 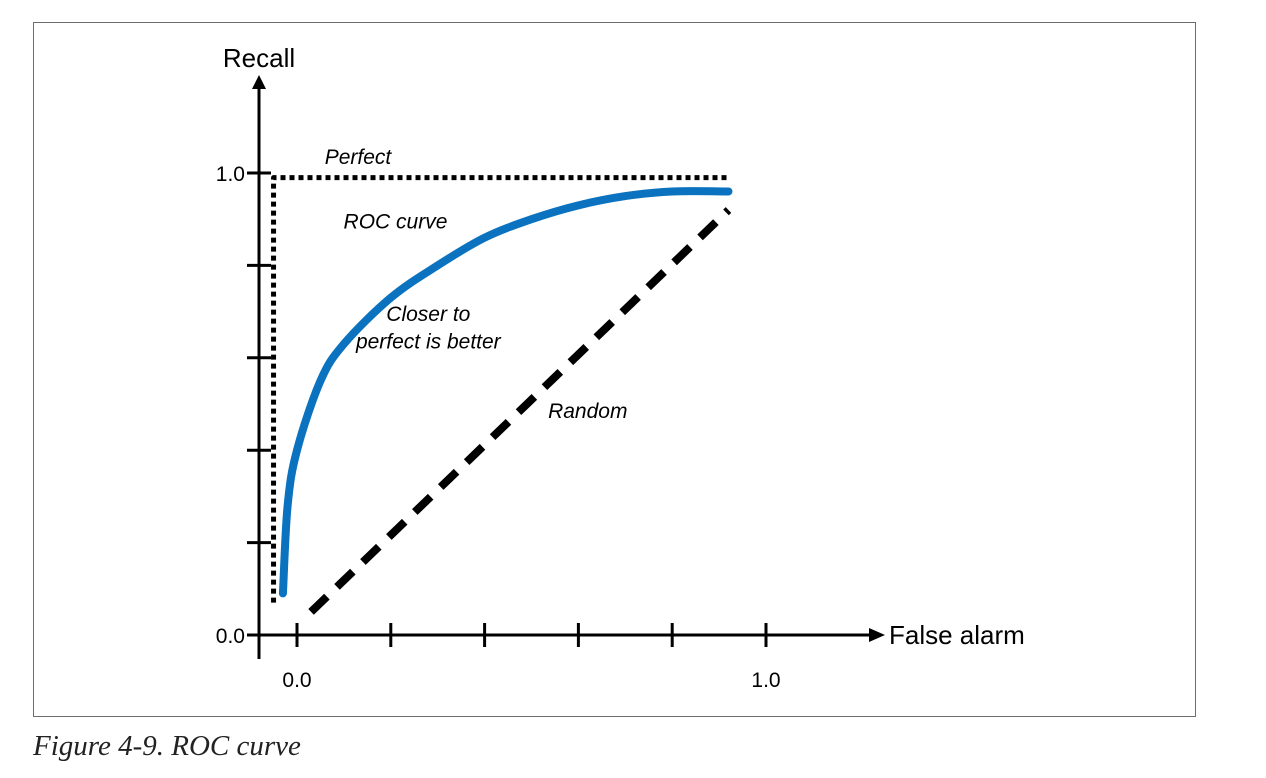 I want to click on x-axis-arrow-icon, so click(x=877, y=635).